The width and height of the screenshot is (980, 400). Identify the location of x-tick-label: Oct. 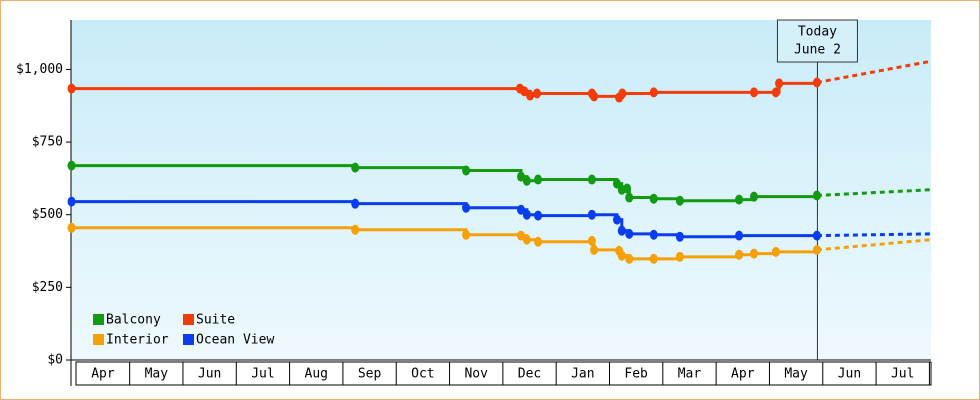
(422, 374).